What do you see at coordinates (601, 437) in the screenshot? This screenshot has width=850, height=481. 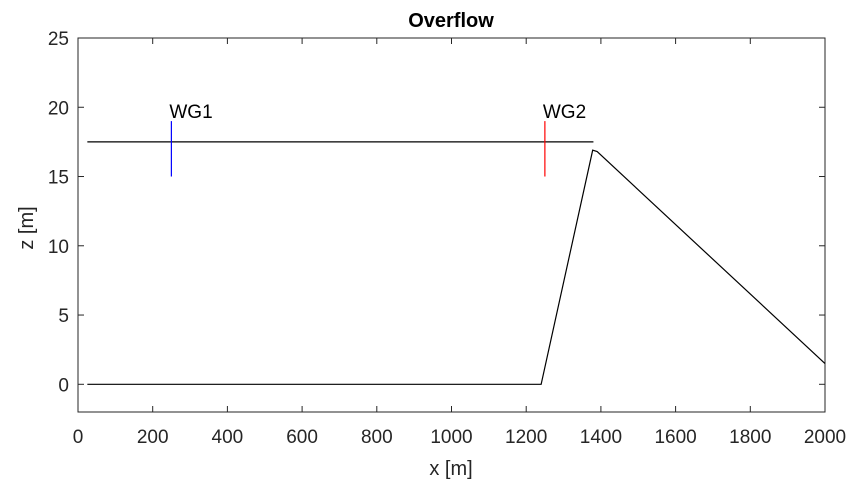 I see `x-tick-label: 1400` at bounding box center [601, 437].